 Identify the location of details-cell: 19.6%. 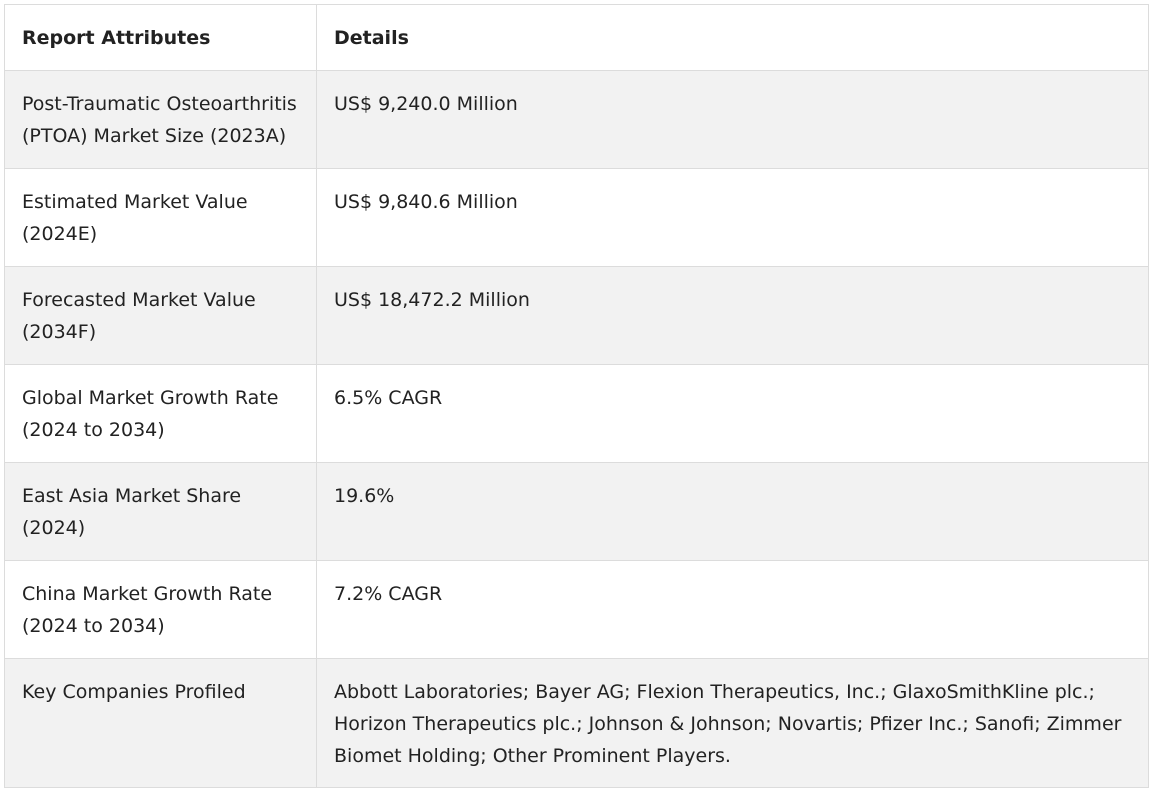
(732, 511).